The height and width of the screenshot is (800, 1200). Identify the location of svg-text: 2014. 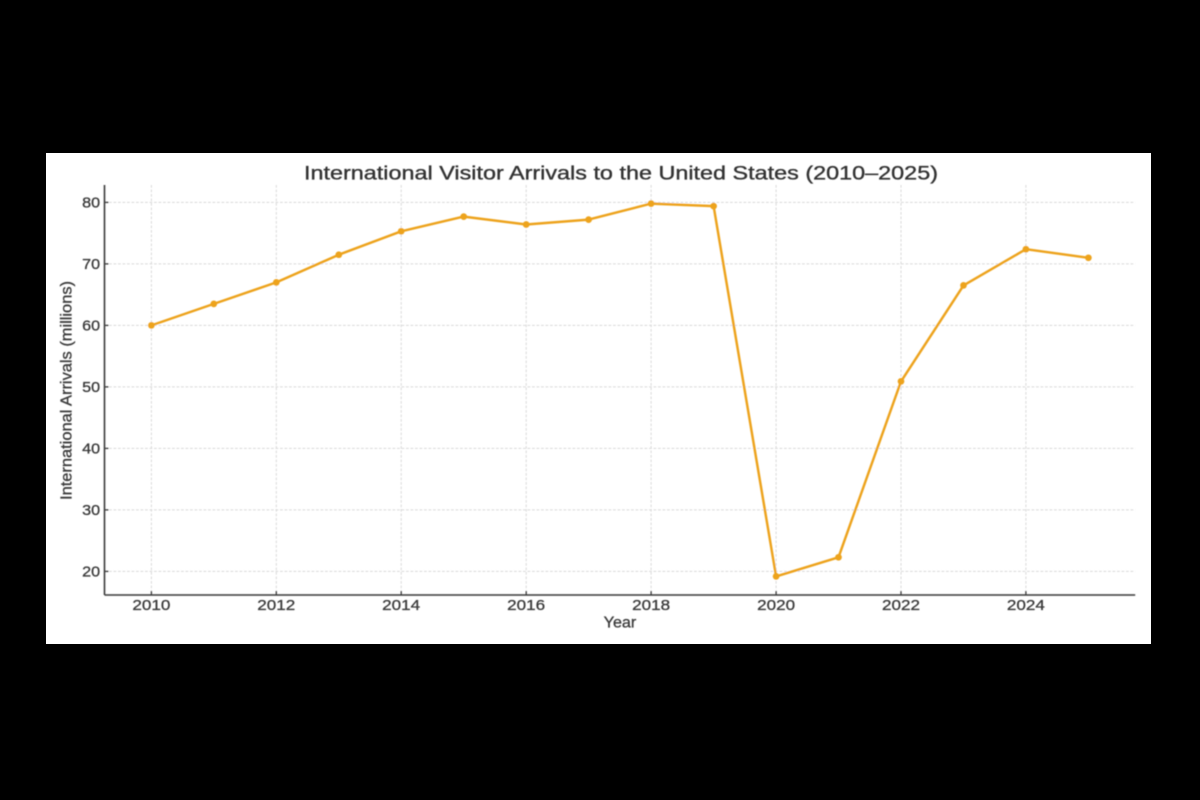
(401, 606).